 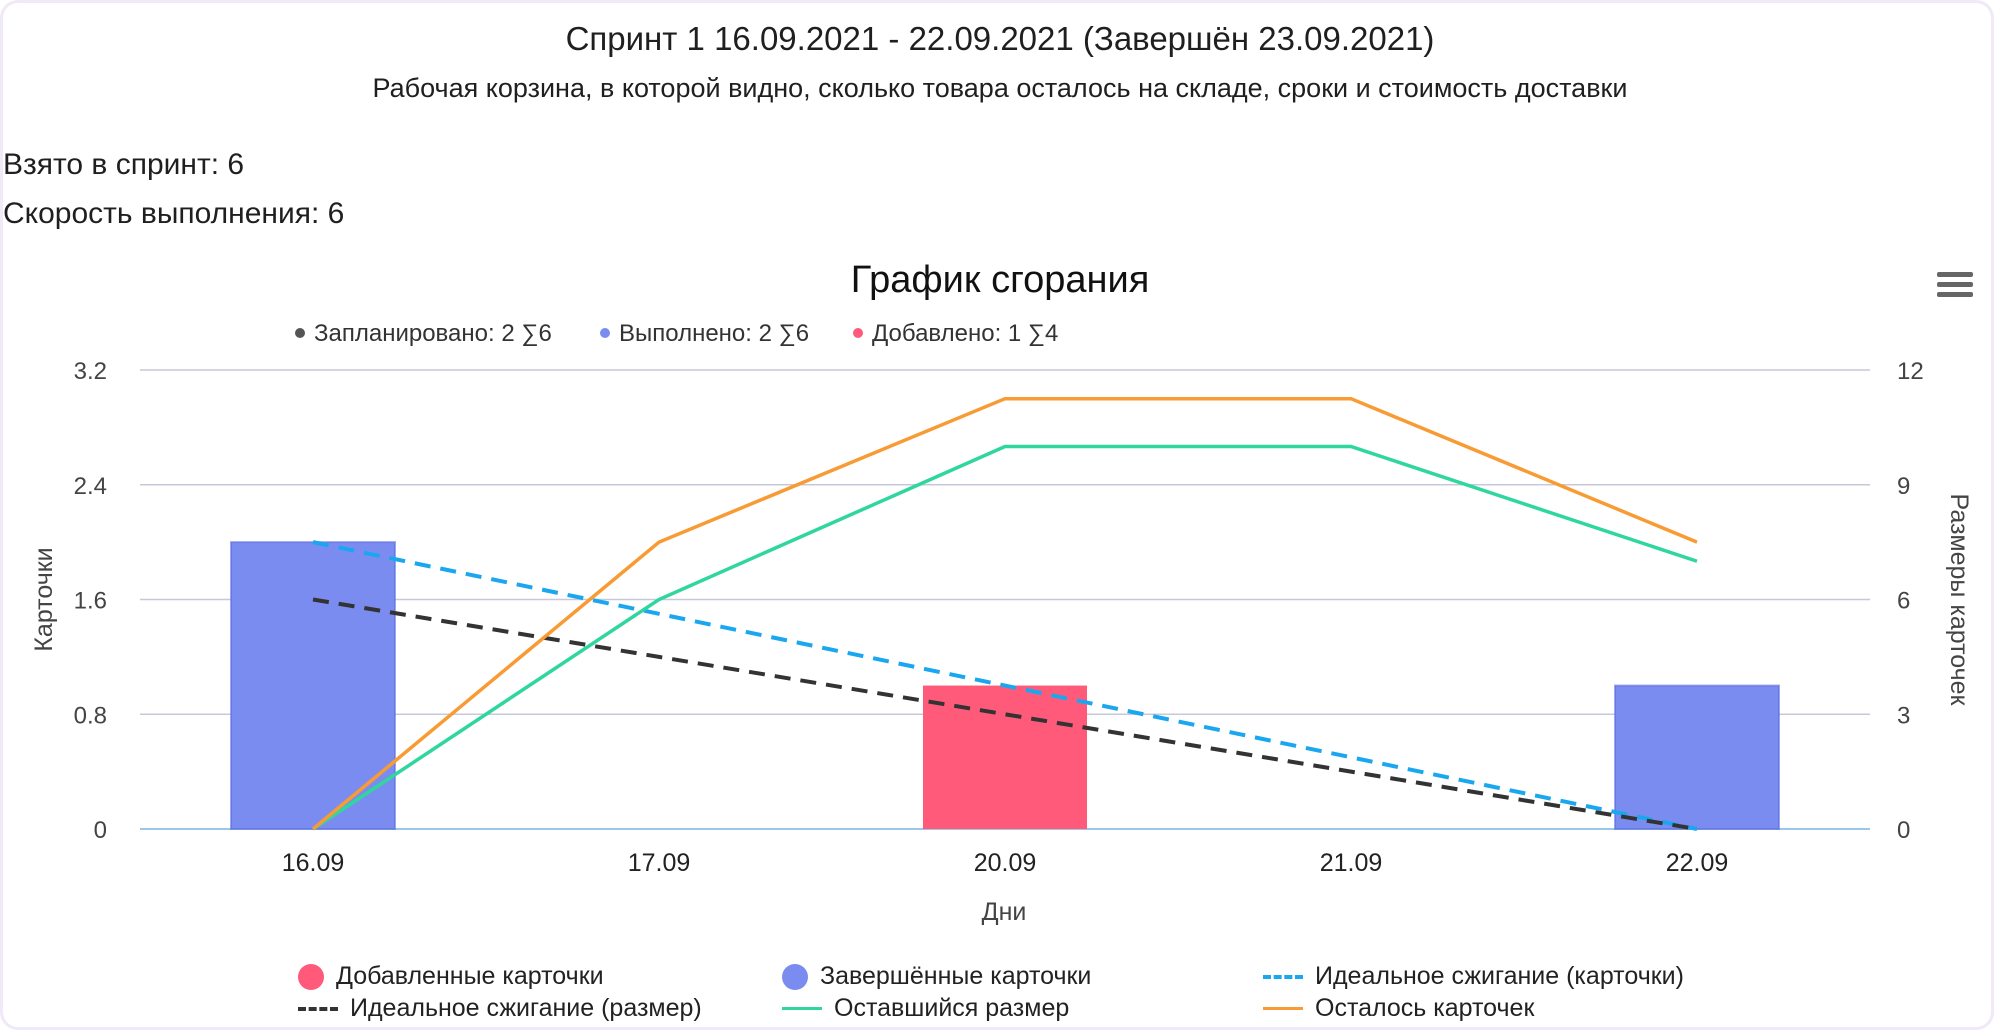 I want to click on y-right-tick-label: 12, so click(x=1910, y=371).